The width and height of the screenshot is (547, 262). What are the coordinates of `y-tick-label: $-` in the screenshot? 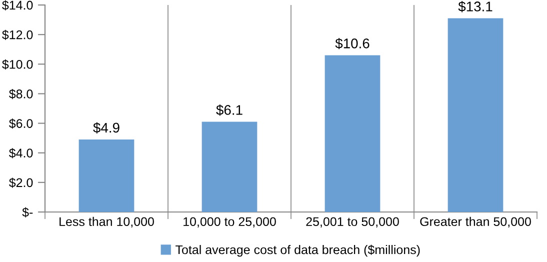 It's located at (27, 212).